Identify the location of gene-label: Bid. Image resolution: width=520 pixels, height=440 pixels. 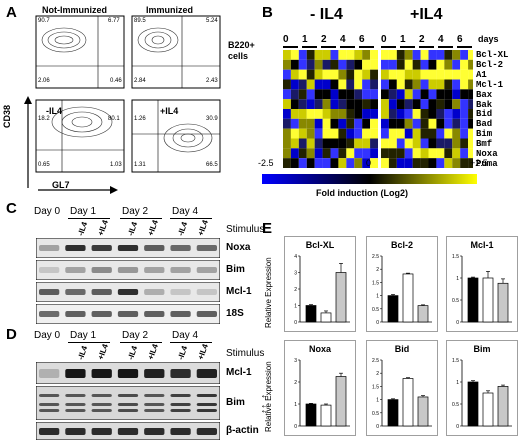
(484, 114).